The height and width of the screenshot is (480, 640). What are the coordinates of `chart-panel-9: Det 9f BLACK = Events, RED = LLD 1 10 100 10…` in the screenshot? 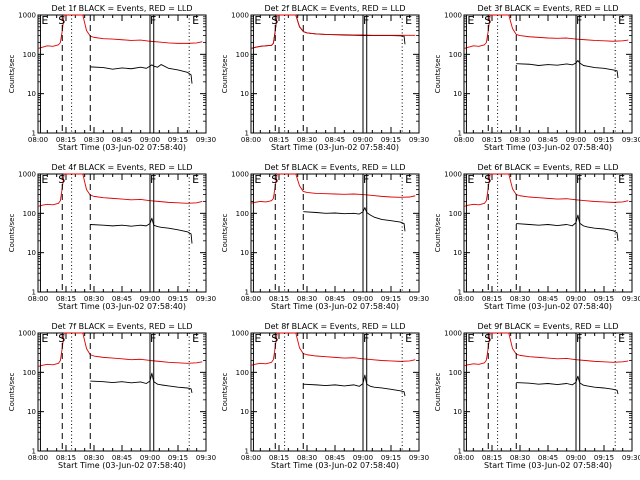 It's located at (537, 396).